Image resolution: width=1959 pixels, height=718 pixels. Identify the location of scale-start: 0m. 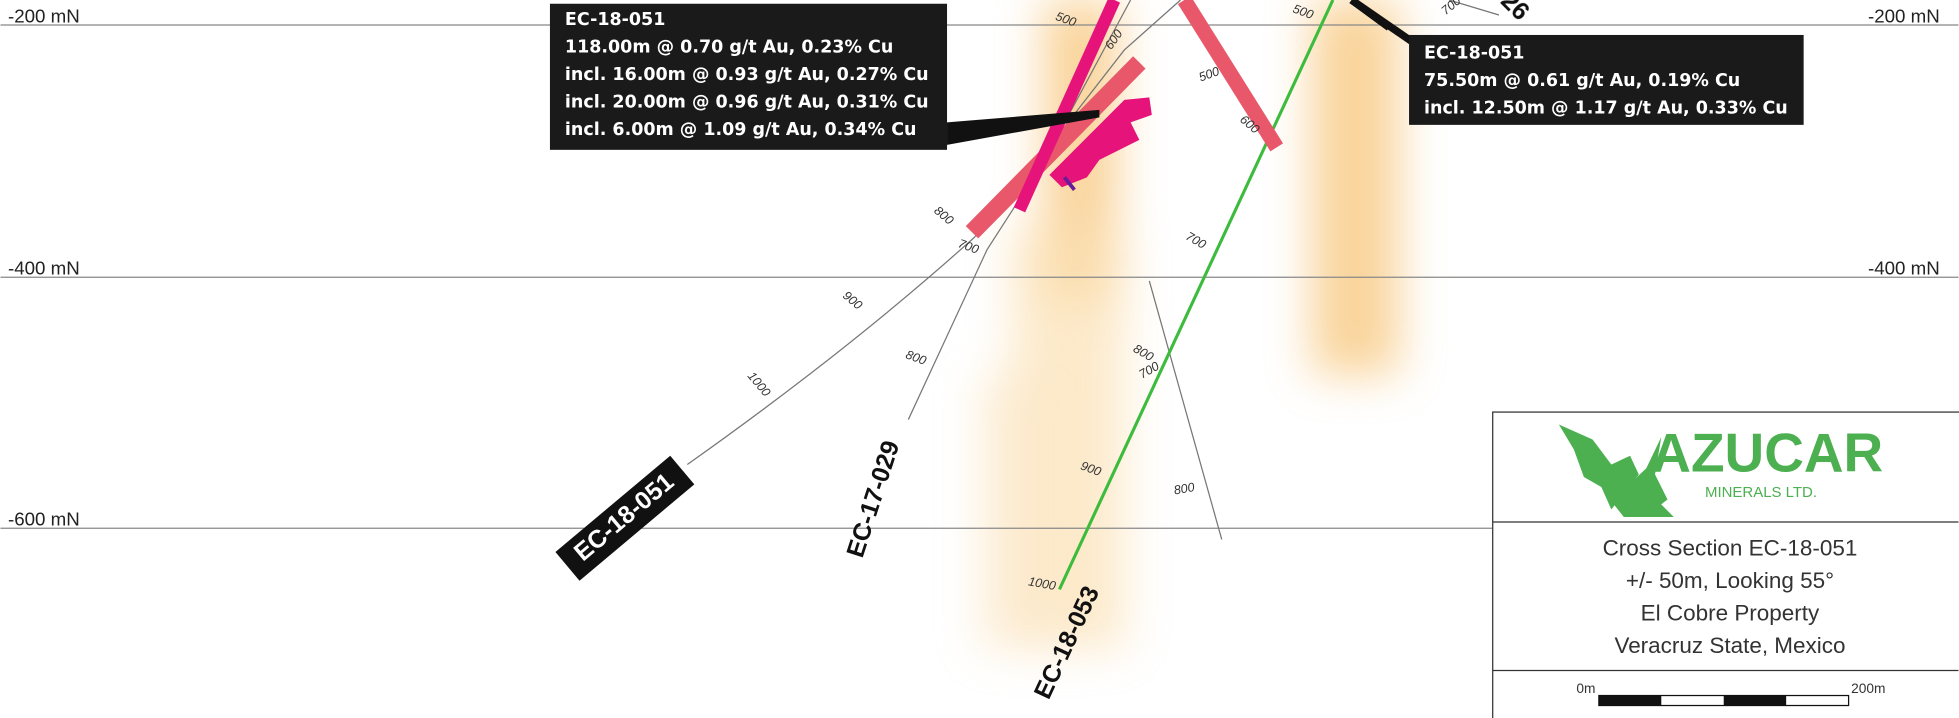
(1585, 688).